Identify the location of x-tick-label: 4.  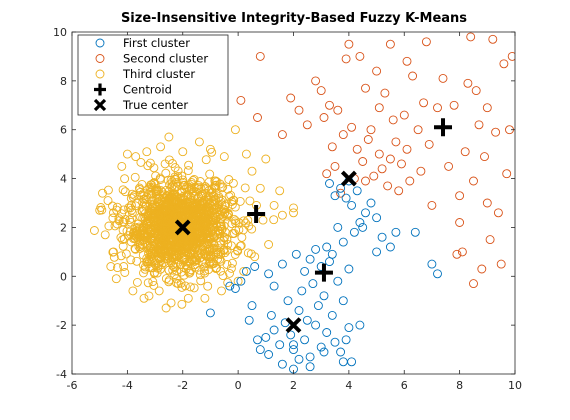
(348, 385).